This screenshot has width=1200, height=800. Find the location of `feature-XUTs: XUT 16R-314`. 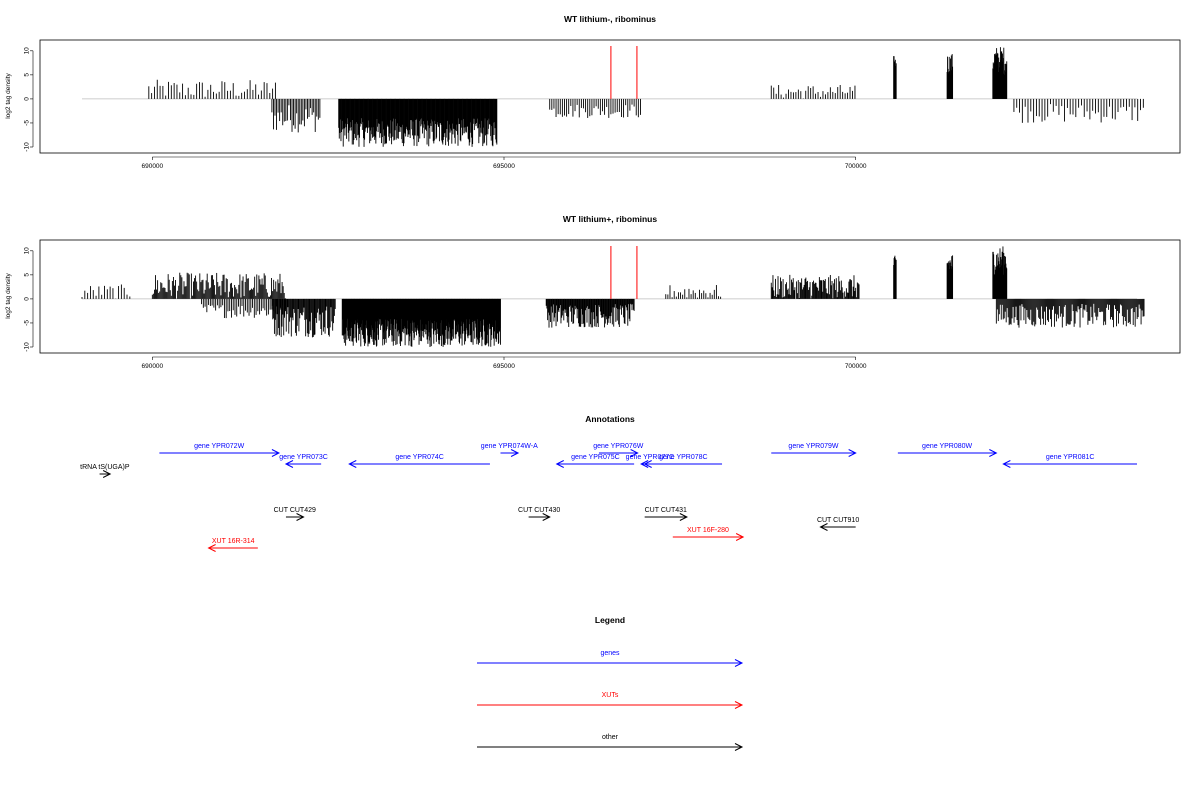

feature-XUTs: XUT 16R-314 is located at coordinates (232, 545).